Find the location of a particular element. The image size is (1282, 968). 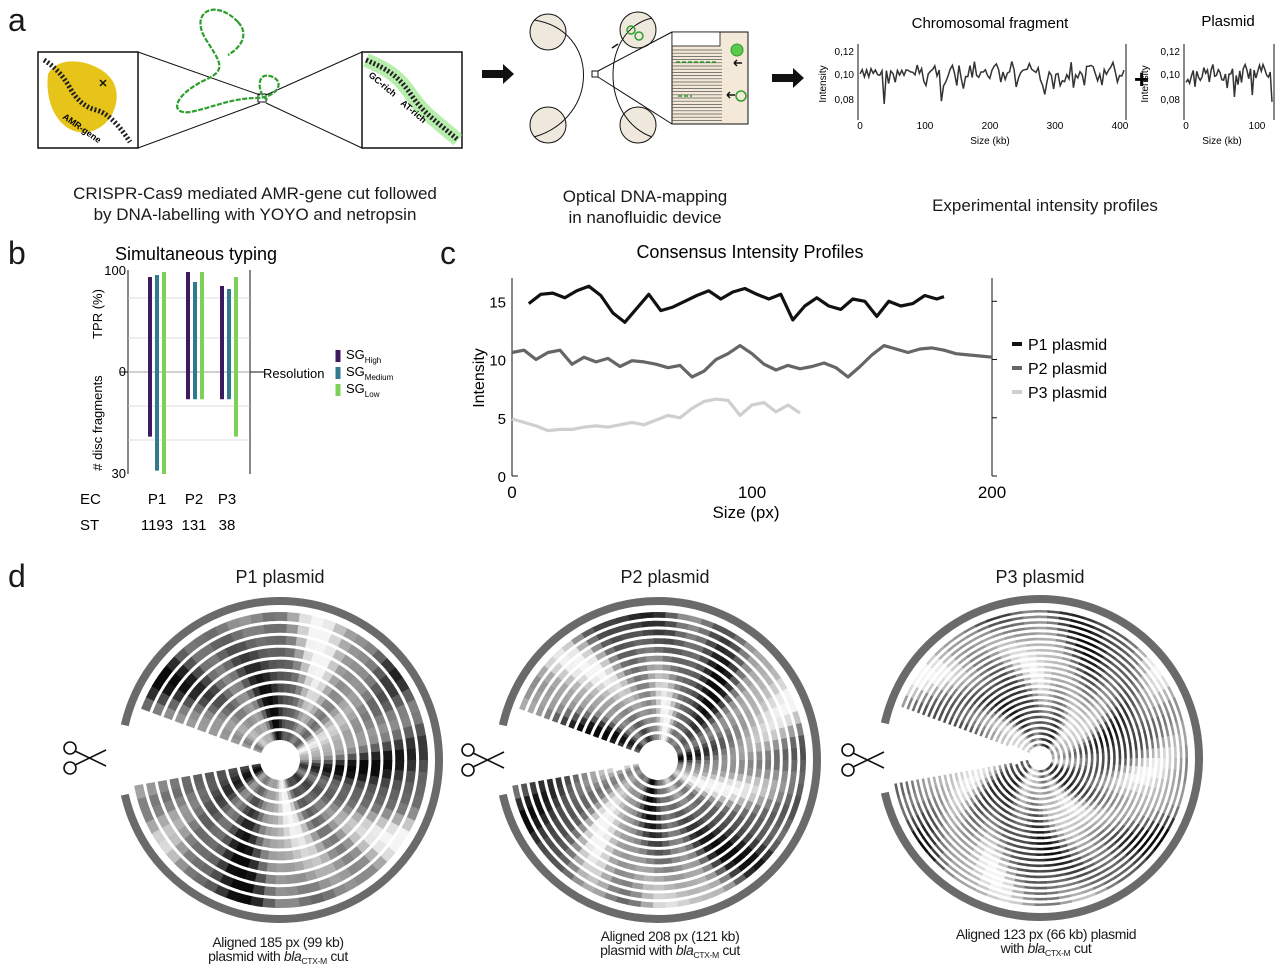

plasmid-xtick: 100 is located at coordinates (1257, 126).